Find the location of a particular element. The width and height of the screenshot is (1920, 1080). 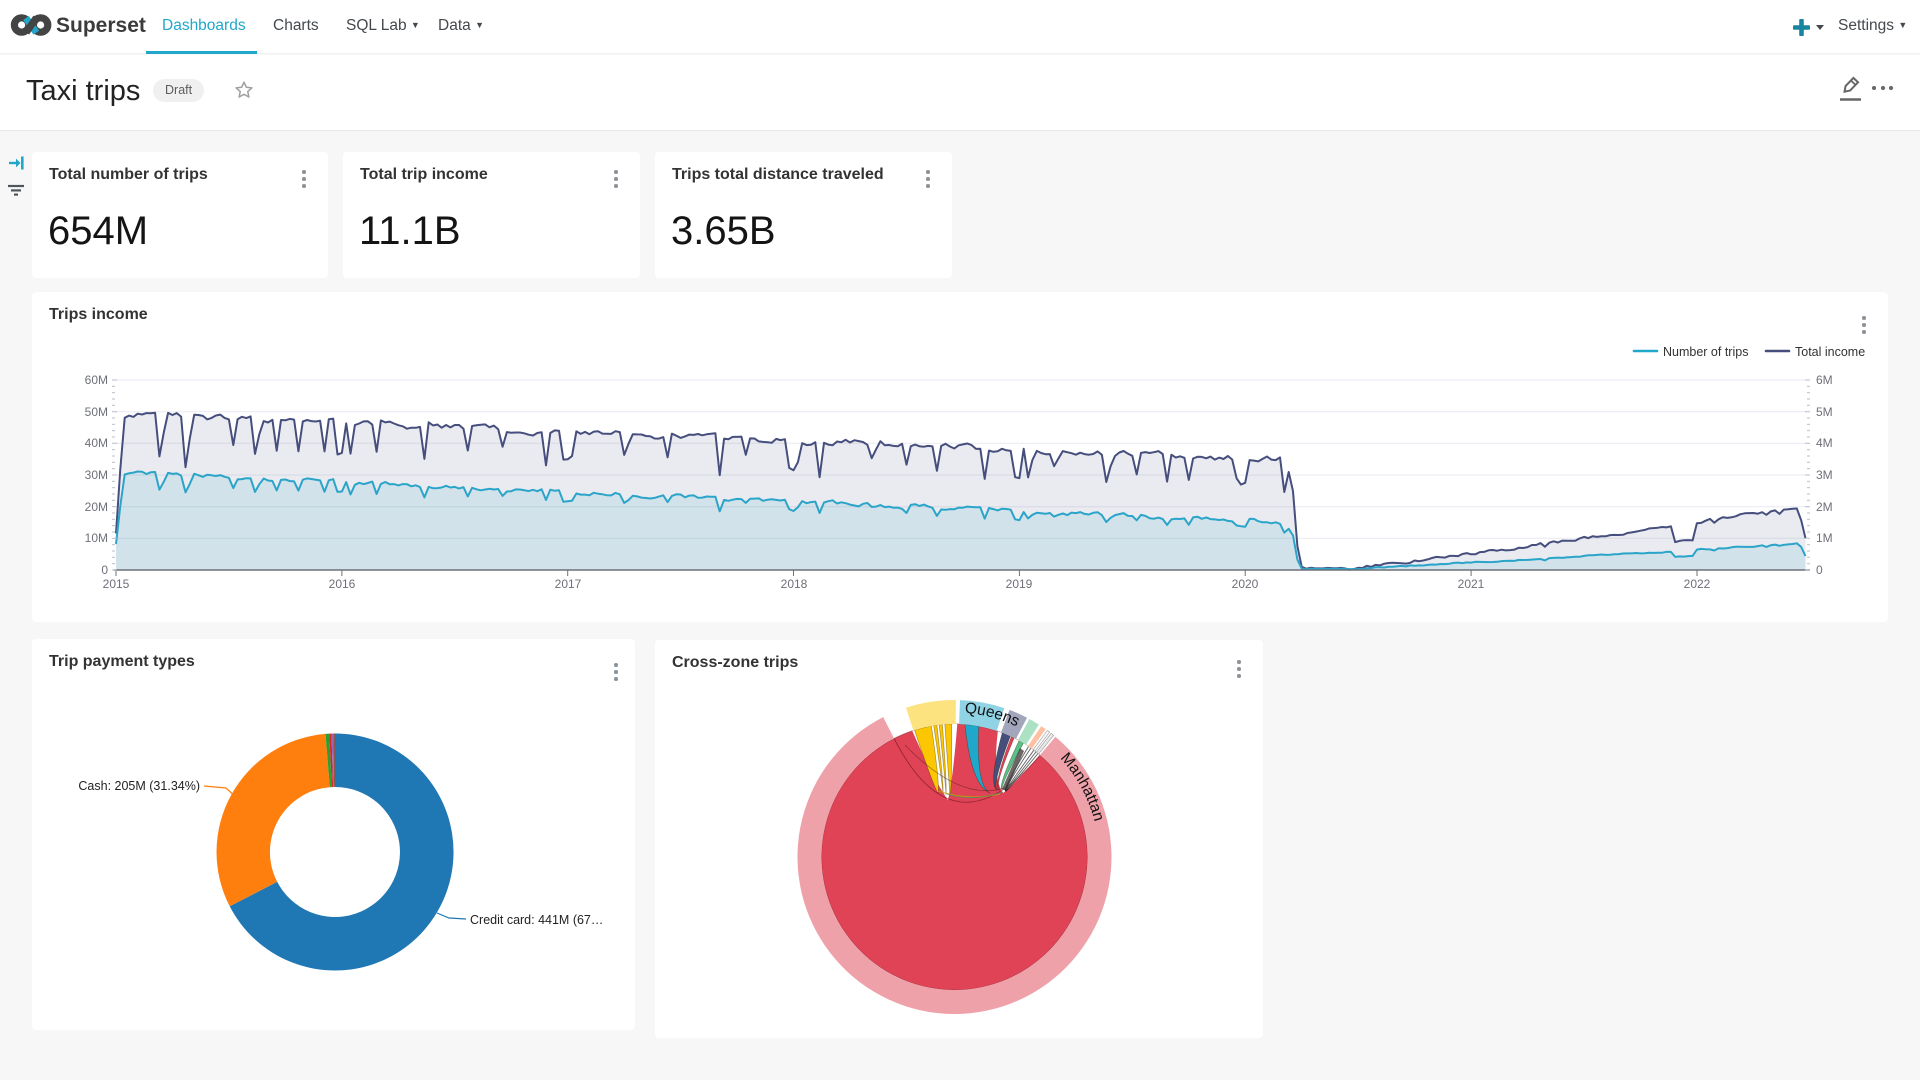

svg-text:Credit card: 441M (67…: Credit card is located at coordinates (536, 920).